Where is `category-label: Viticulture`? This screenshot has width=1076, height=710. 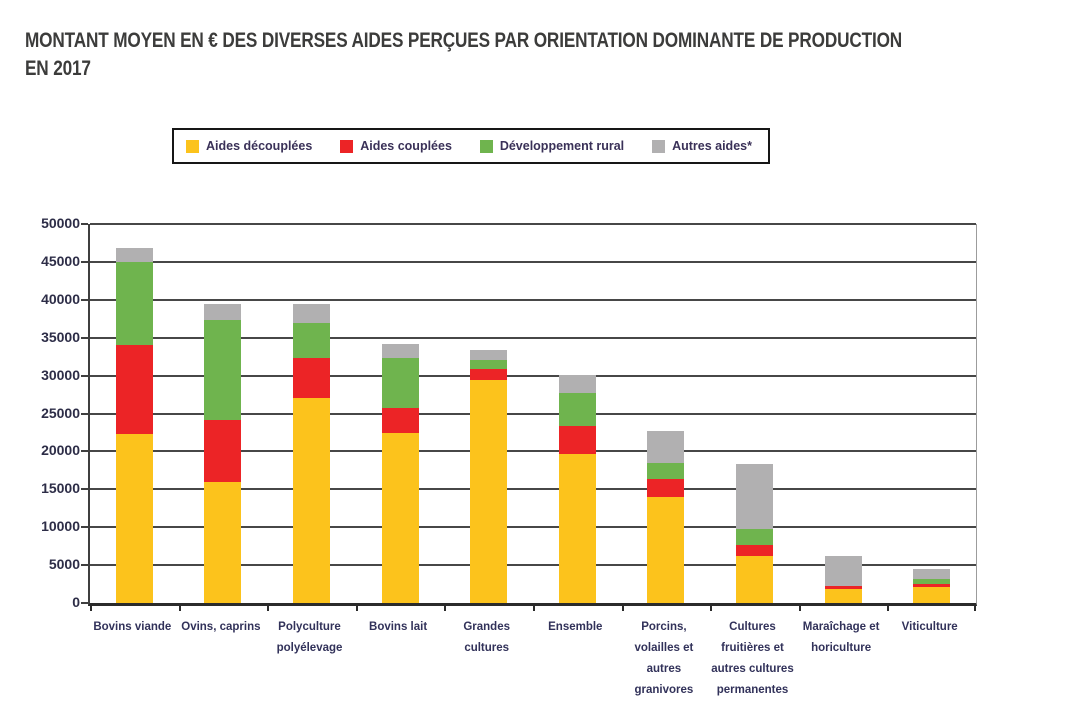
category-label: Viticulture is located at coordinates (930, 627).